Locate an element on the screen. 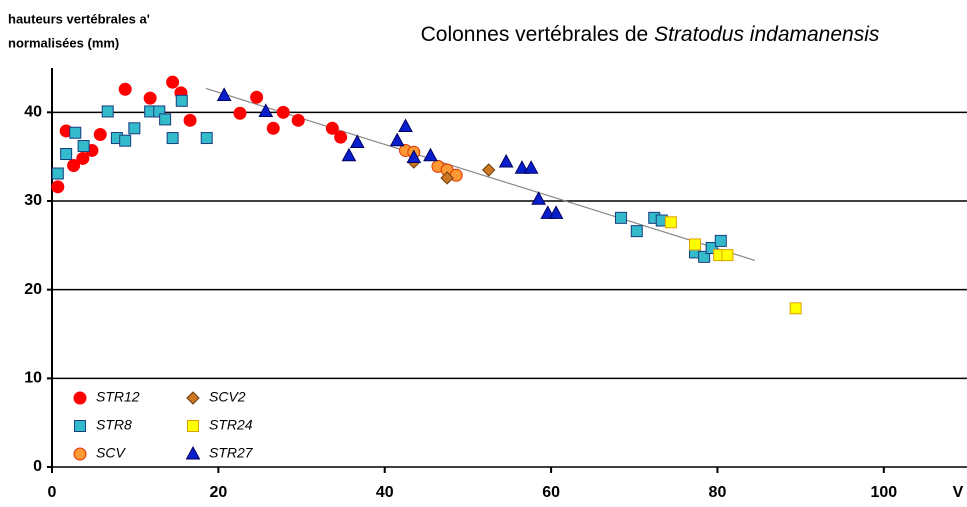  y-tick-label: 10 is located at coordinates (33, 378).